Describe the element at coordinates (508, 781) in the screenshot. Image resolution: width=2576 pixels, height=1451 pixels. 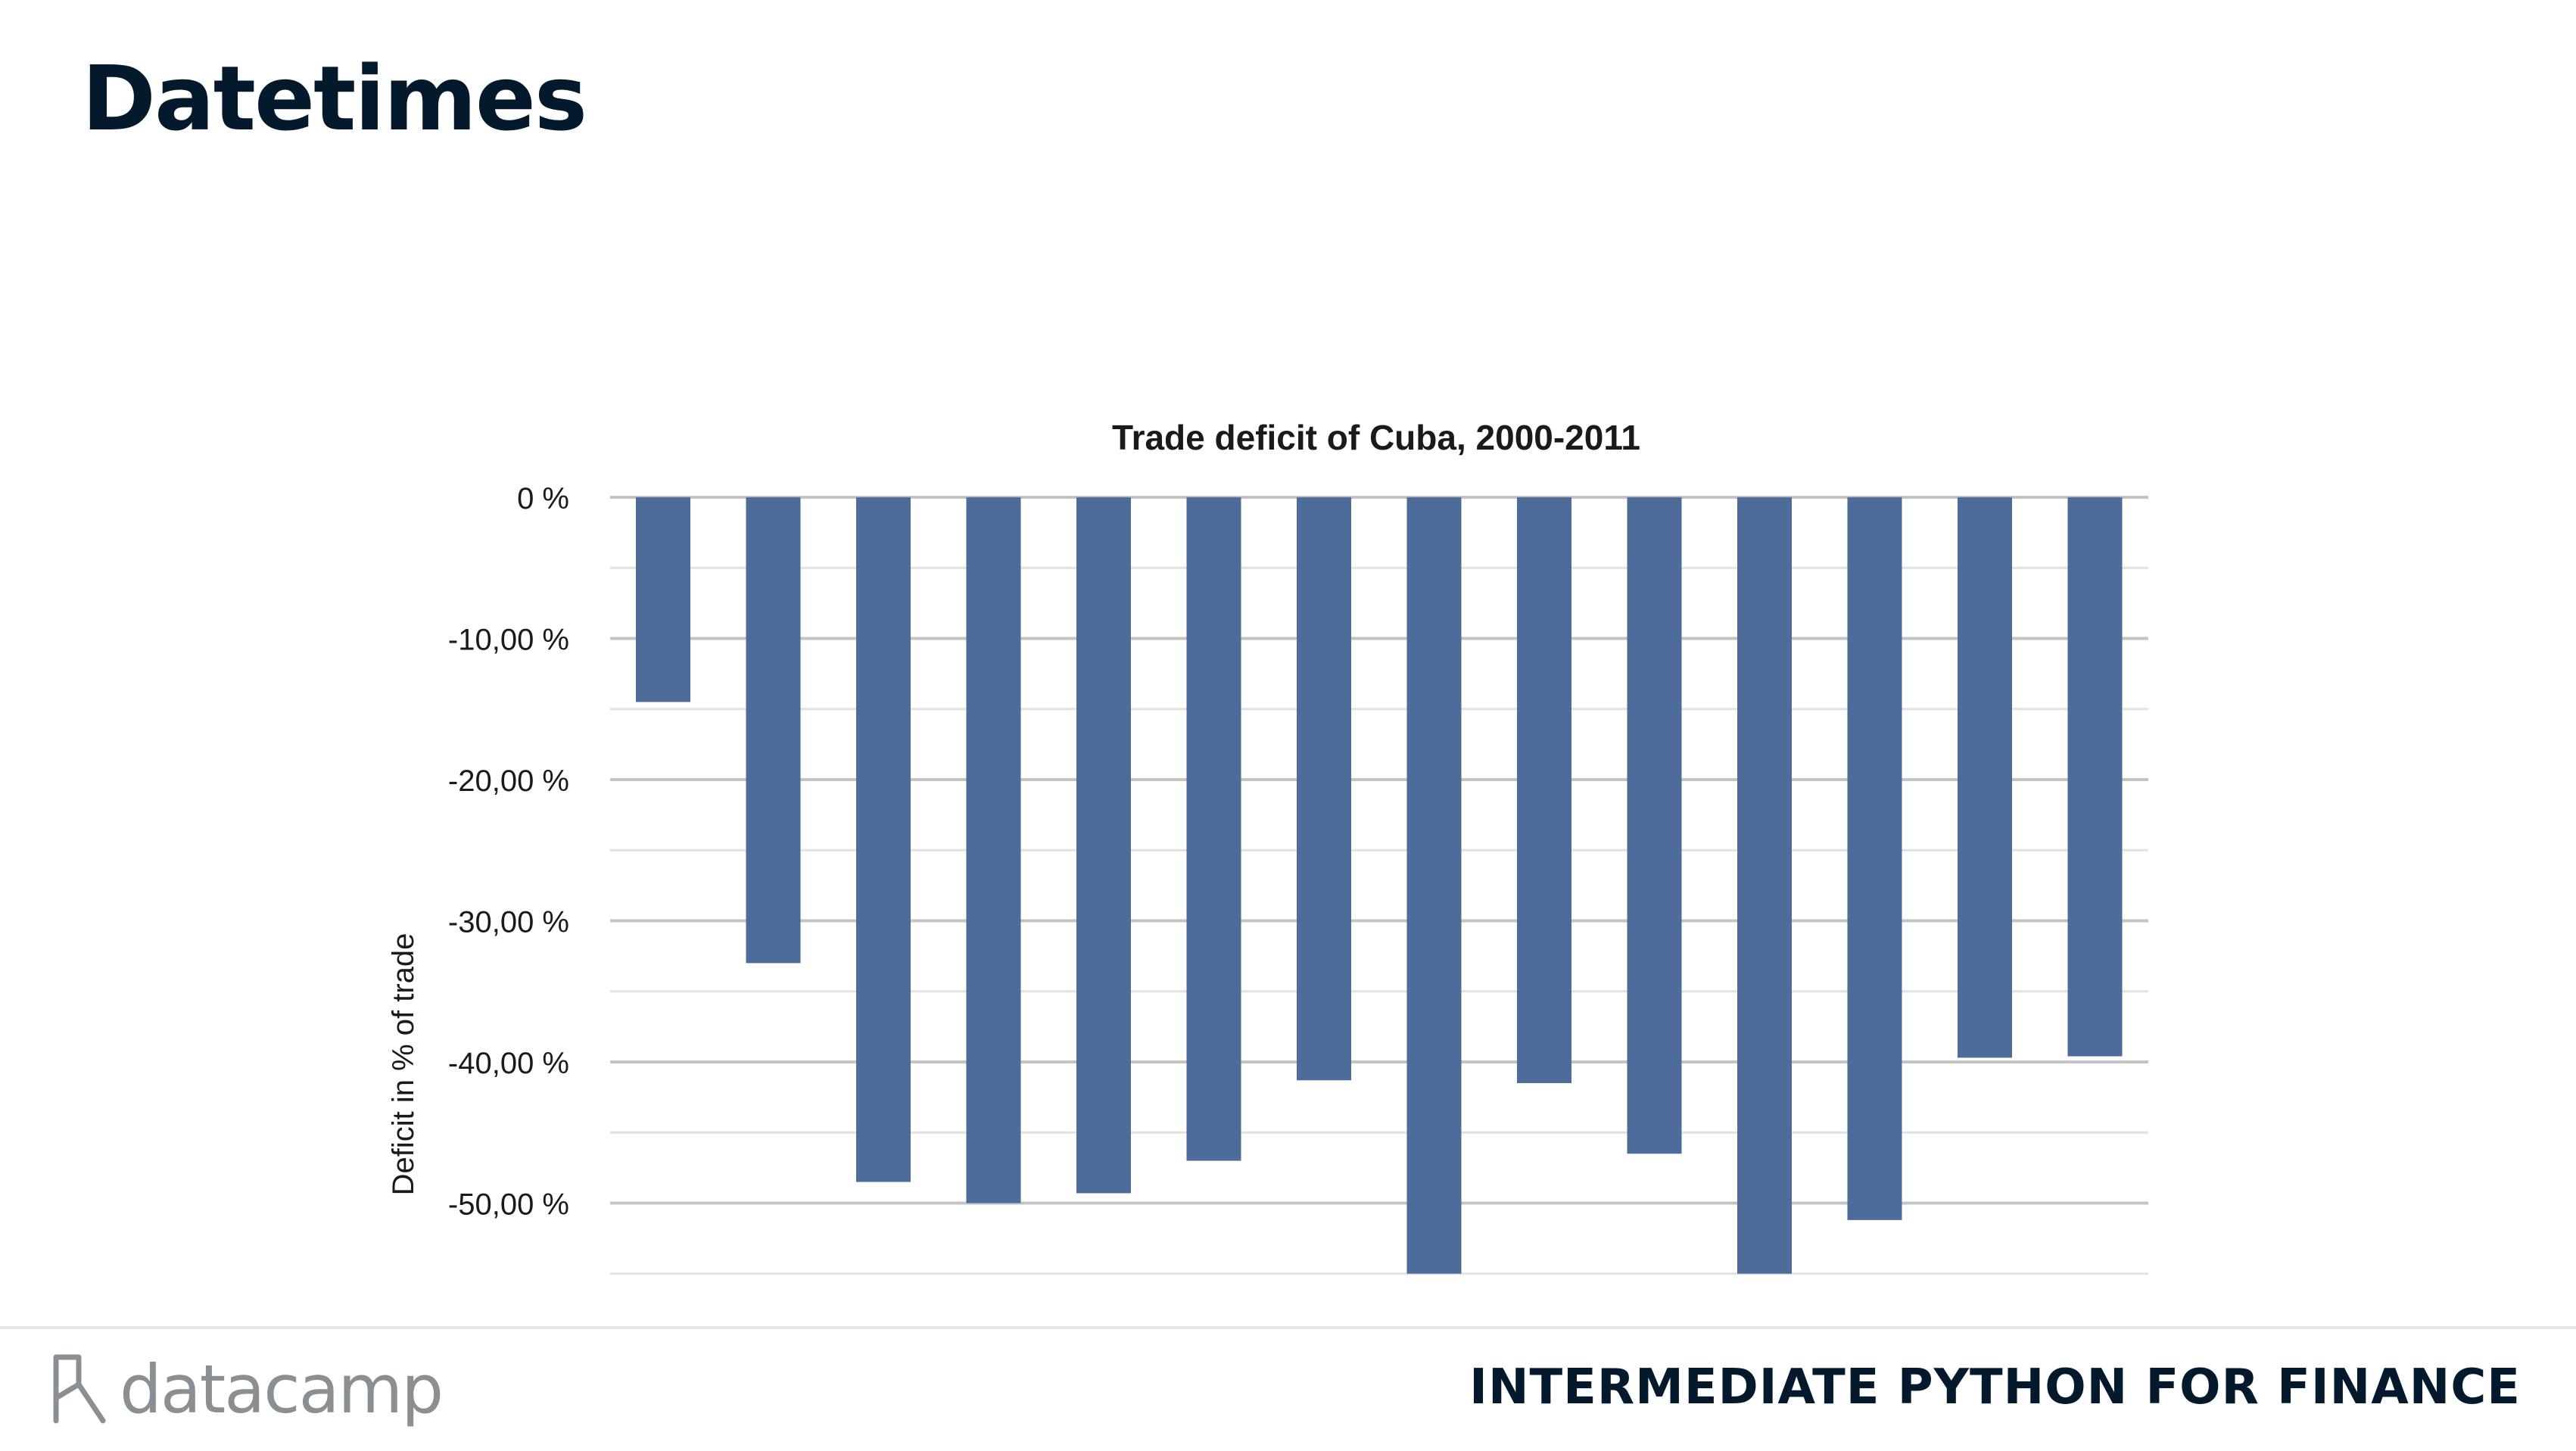
I see `y-tick-label: -20,00 %` at that location.